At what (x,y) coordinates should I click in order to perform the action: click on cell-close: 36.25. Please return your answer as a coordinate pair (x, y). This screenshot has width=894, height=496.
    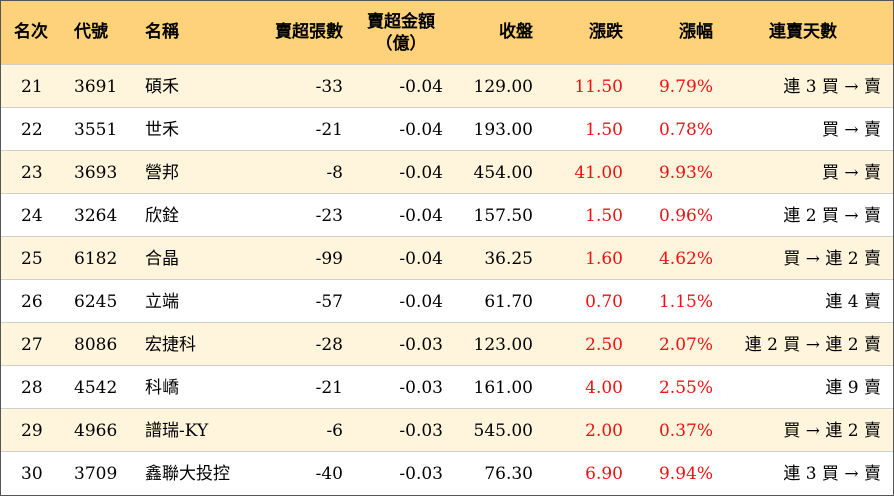
    Looking at the image, I should click on (508, 259).